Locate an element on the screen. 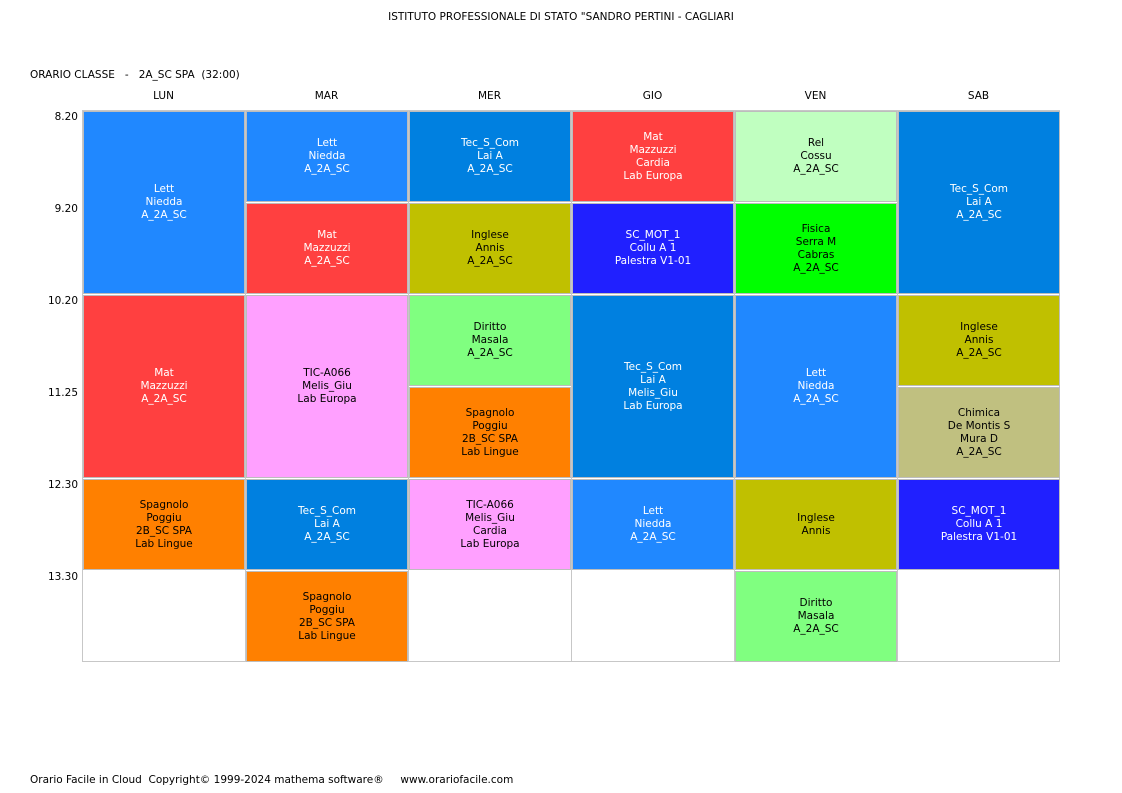  lesson-ven-4: Inglese Annis is located at coordinates (816, 524).